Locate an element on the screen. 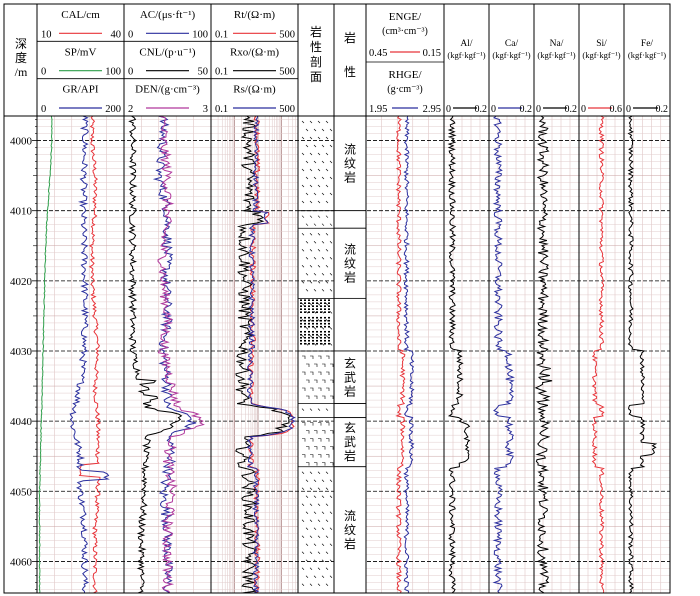  t1-curve-2-min: 0 is located at coordinates (43, 109).